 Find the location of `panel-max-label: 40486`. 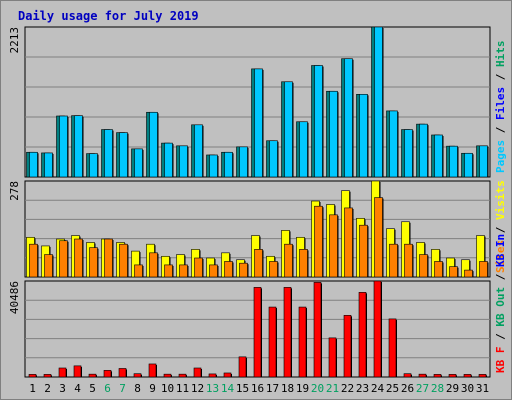

panel-max-label: 40486 is located at coordinates (14, 297).